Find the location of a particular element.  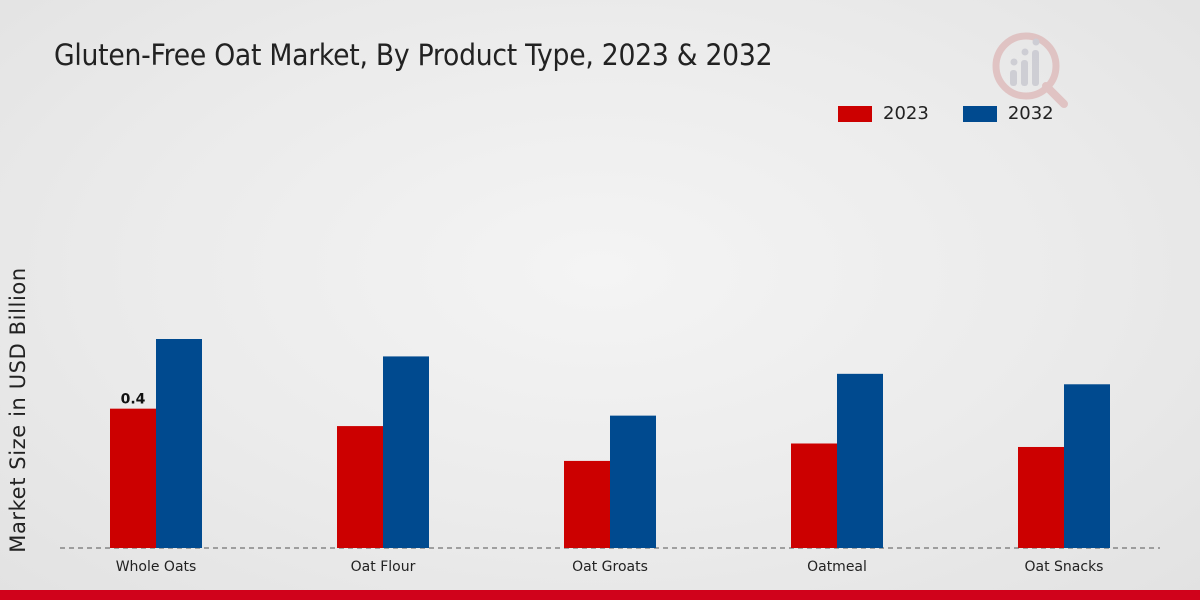

legend-label-2032: 2032 is located at coordinates (1030, 113).